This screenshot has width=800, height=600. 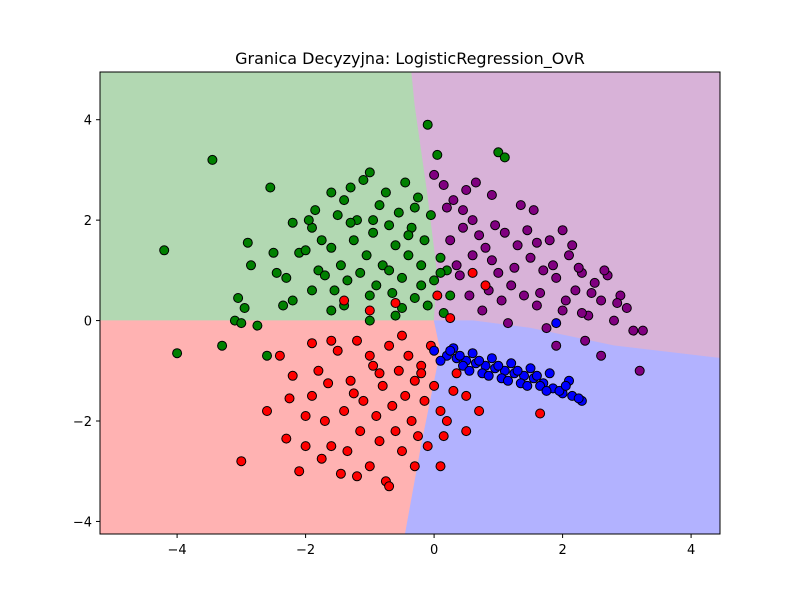 What do you see at coordinates (562, 550) in the screenshot?
I see `x-tick-label: 2` at bounding box center [562, 550].